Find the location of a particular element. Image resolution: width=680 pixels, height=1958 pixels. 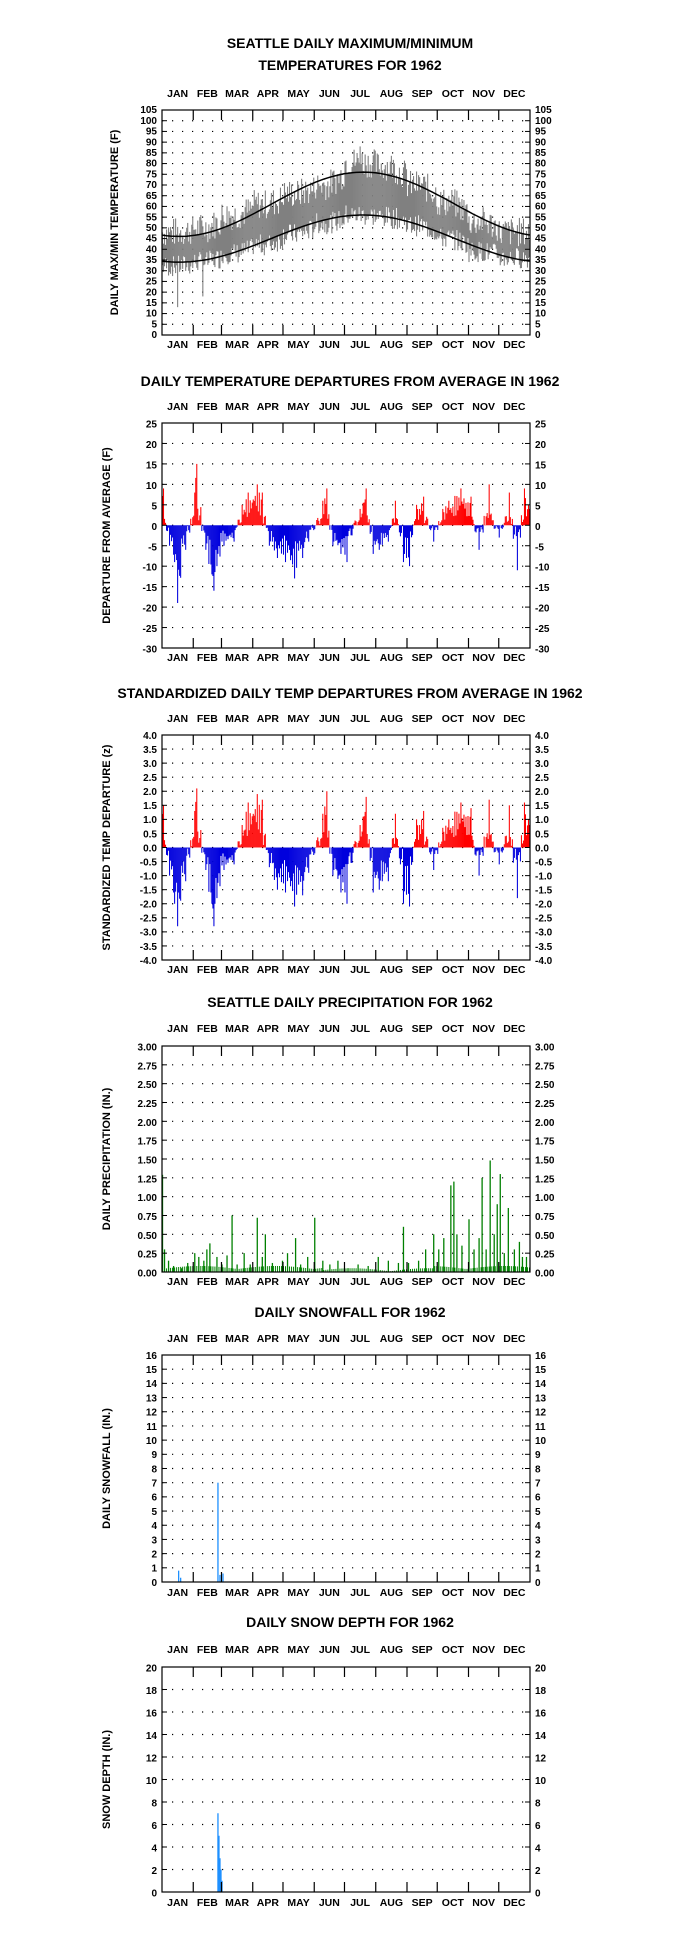

y-tick-label-left: 25 is located at coordinates (152, 425).